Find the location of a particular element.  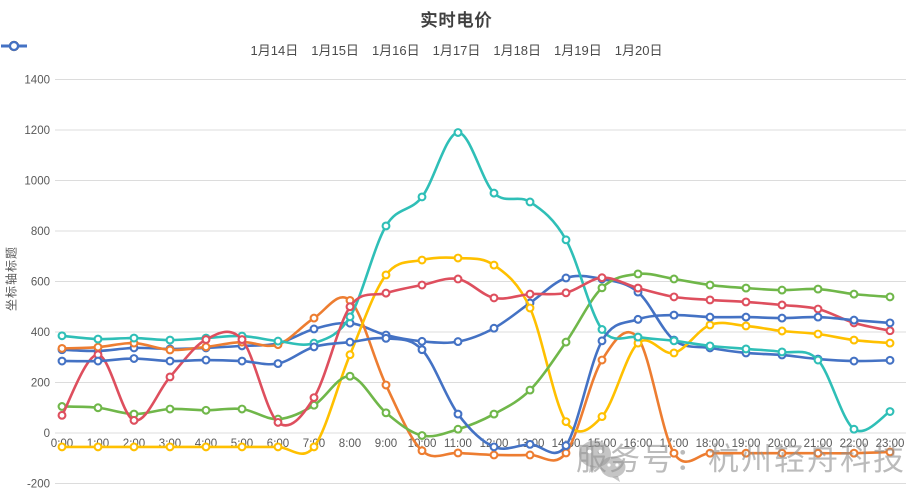

chart-title: 实时电价 is located at coordinates (456, 20).